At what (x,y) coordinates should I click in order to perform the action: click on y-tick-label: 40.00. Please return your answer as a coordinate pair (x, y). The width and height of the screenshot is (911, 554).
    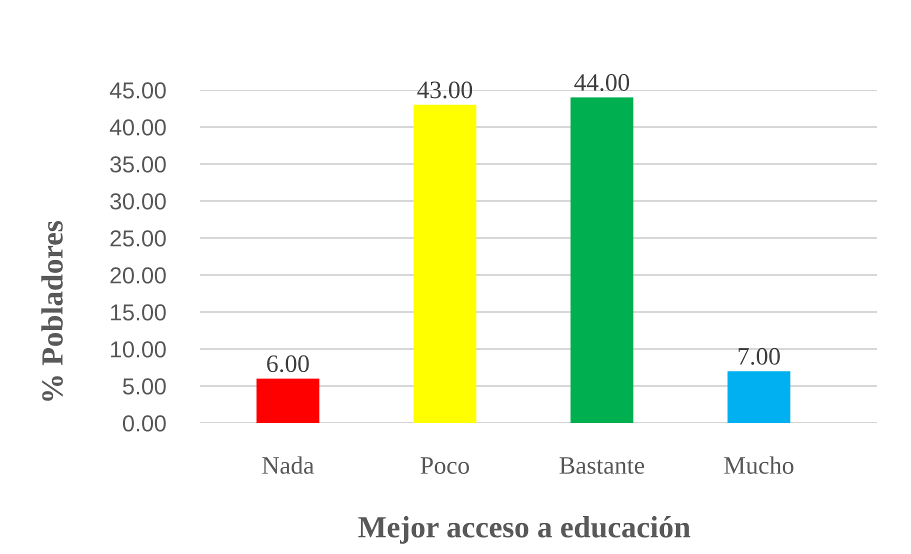
    Looking at the image, I should click on (138, 127).